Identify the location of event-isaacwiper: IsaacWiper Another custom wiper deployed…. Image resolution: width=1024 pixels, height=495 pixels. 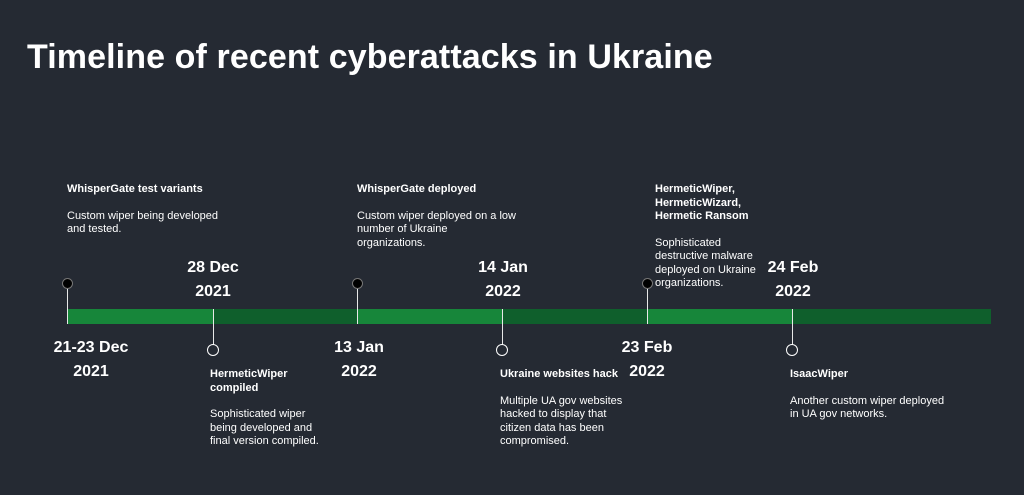
(890, 395).